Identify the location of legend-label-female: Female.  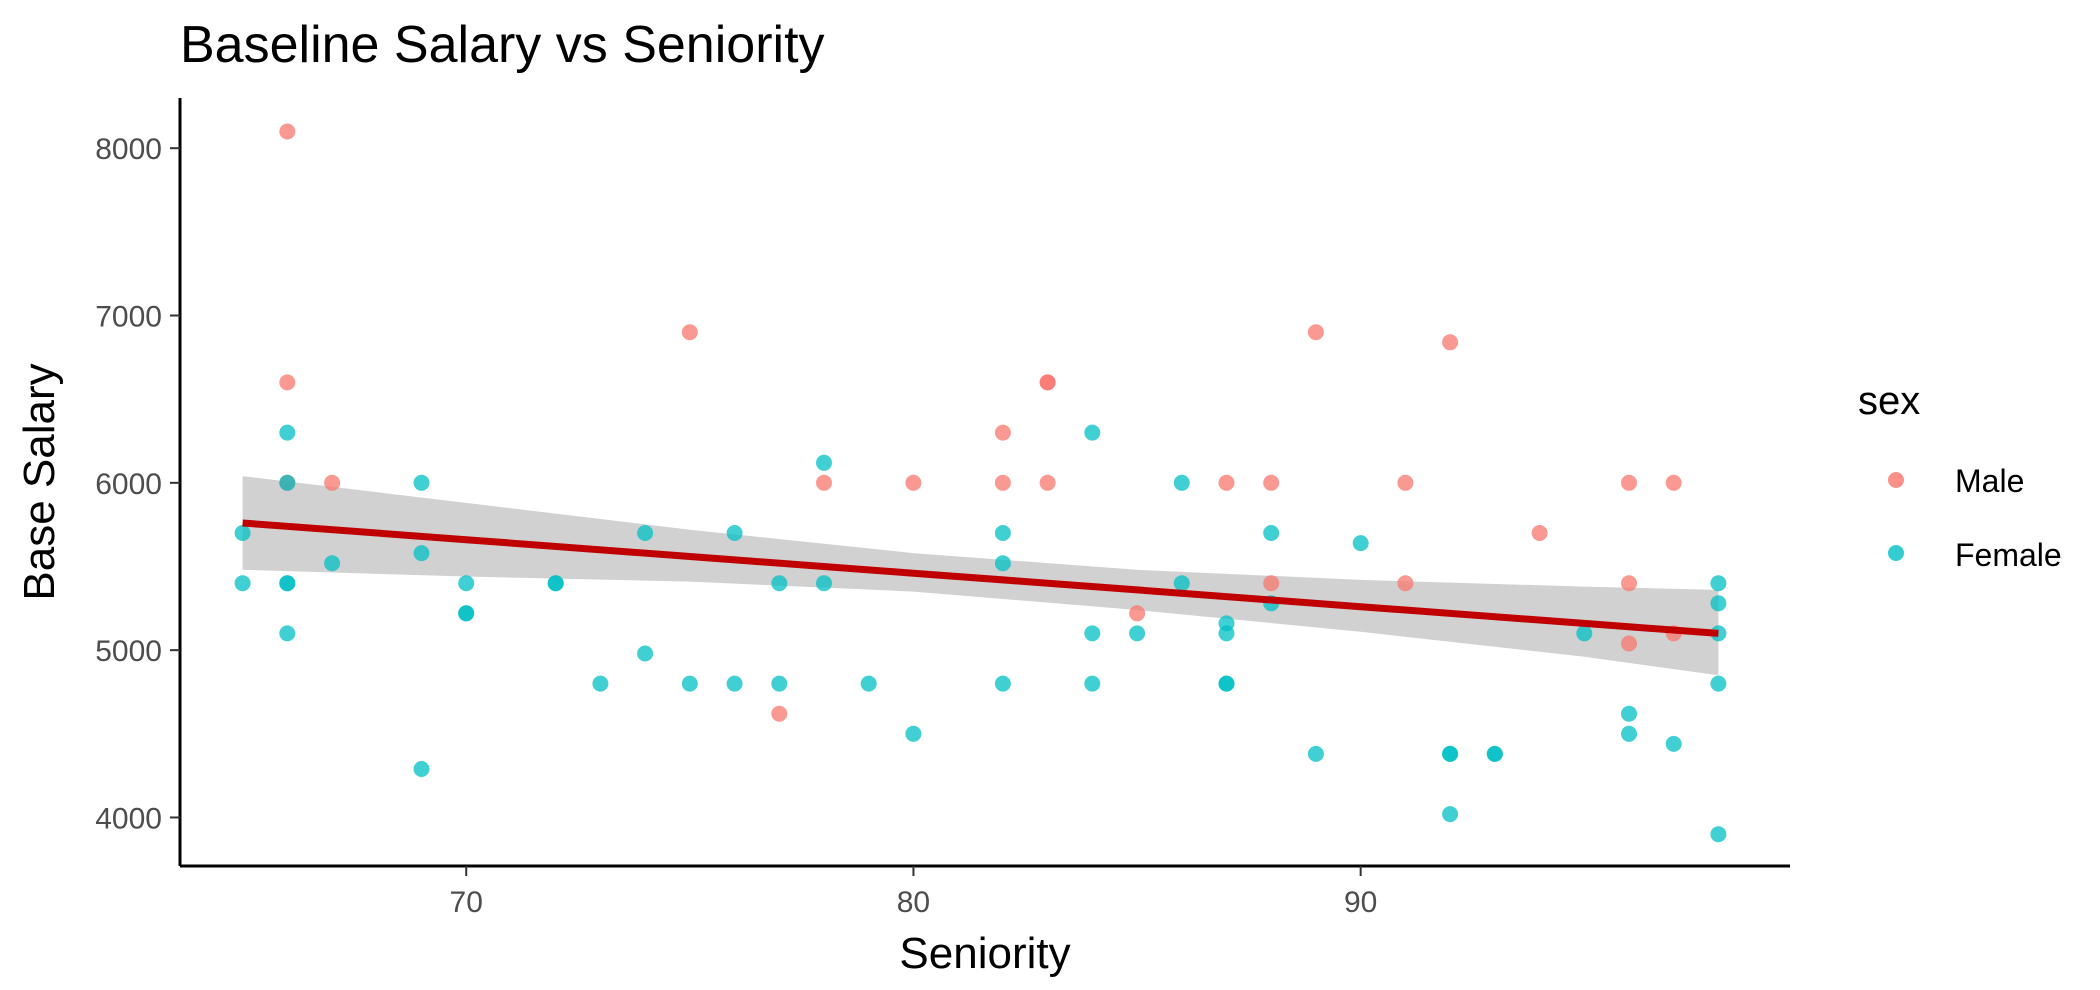
(2008, 555).